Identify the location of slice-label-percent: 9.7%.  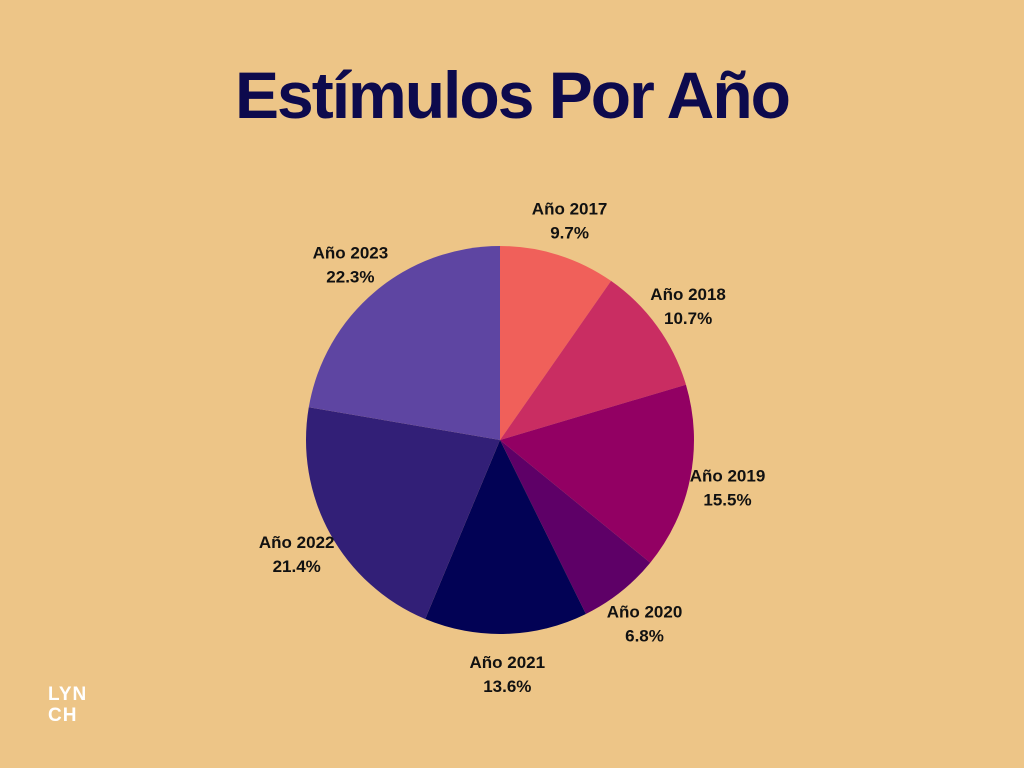
(569, 233).